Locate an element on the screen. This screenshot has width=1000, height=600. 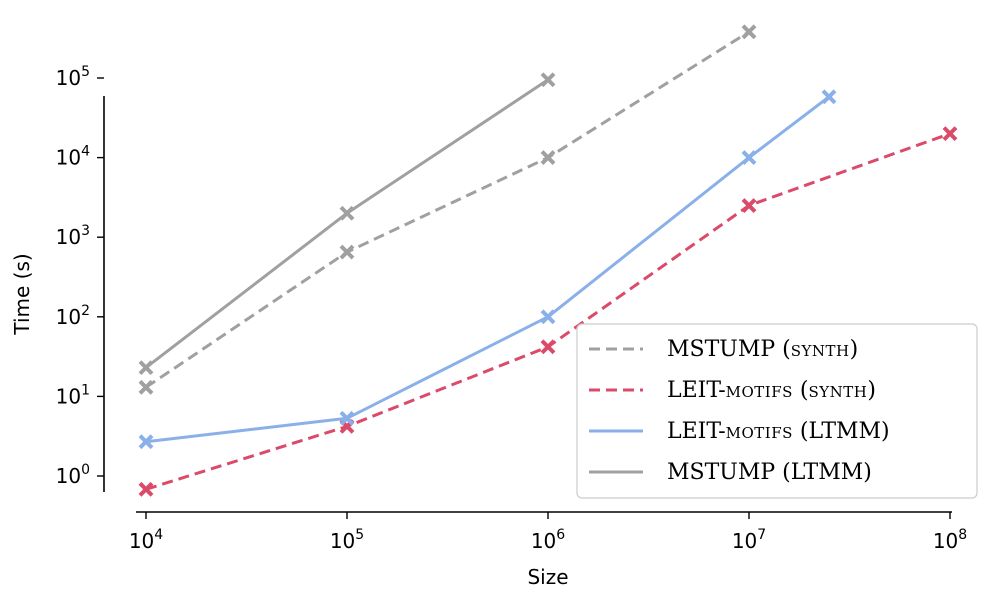
legend-label: MSTUMP (SYNTH) is located at coordinates (762, 349).